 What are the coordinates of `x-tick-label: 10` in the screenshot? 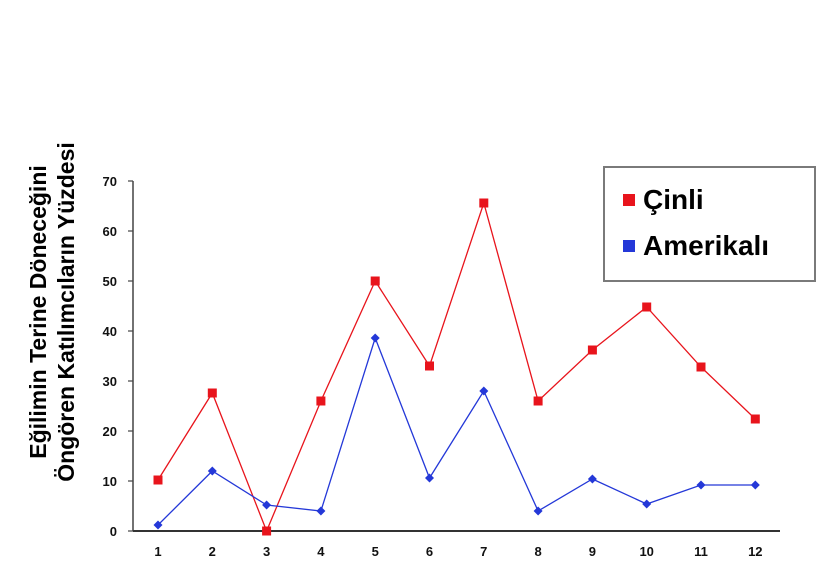 It's located at (646, 551).